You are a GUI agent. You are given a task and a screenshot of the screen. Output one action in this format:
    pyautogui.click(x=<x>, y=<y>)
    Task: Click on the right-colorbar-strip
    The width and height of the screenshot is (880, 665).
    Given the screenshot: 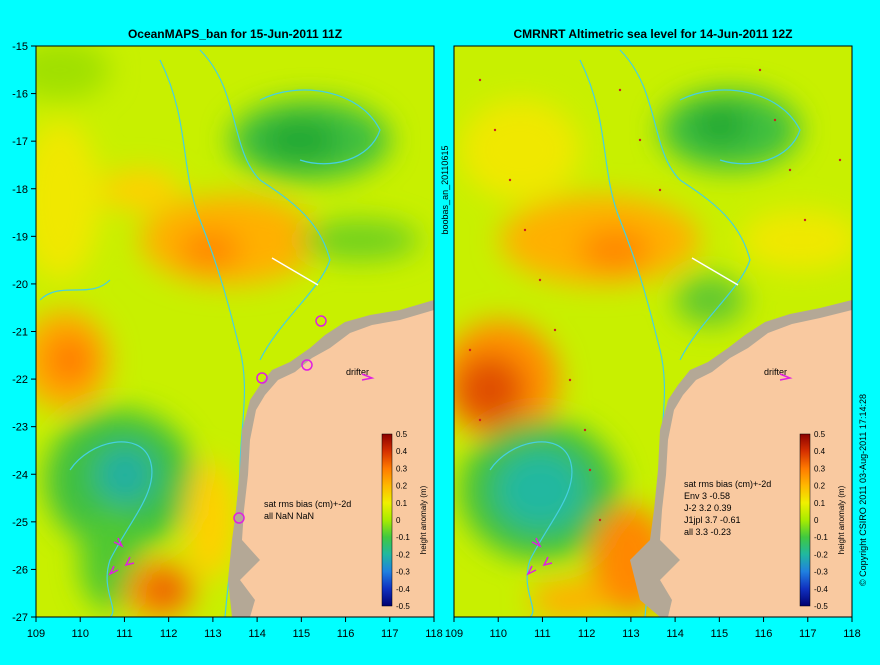 What is the action you would take?
    pyautogui.click(x=805, y=520)
    